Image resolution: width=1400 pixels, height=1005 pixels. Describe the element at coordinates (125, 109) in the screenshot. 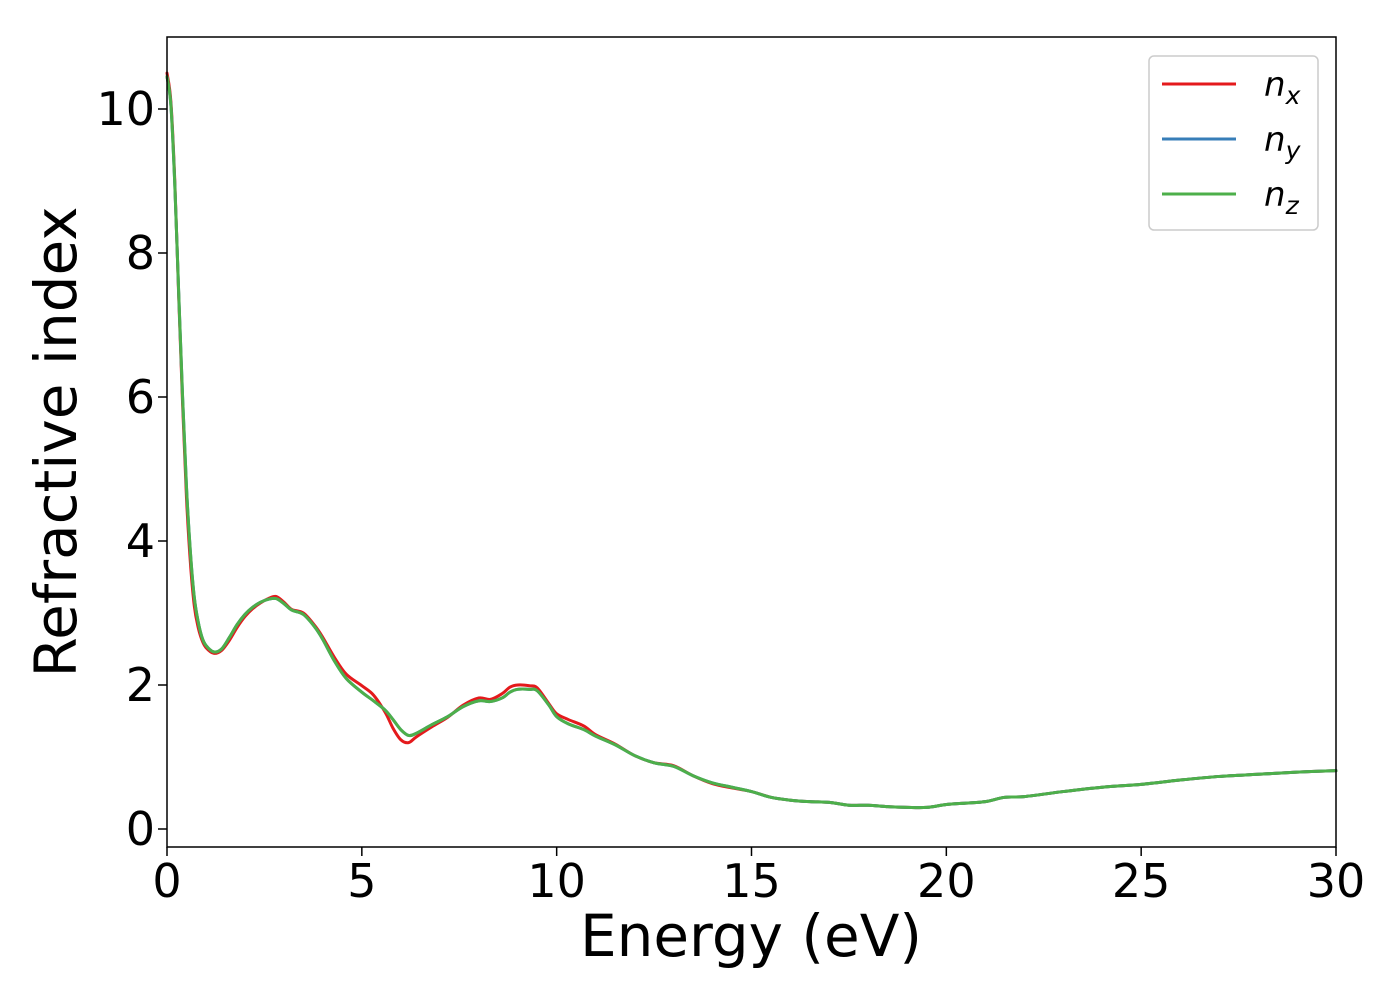

I see `y-tick-label: 10` at that location.